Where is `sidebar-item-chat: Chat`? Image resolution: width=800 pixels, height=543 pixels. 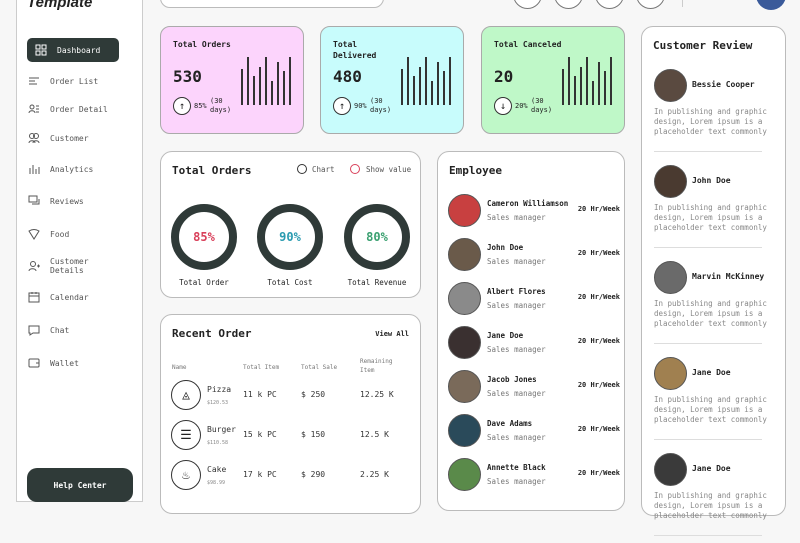 sidebar-item-chat: Chat is located at coordinates (73, 330).